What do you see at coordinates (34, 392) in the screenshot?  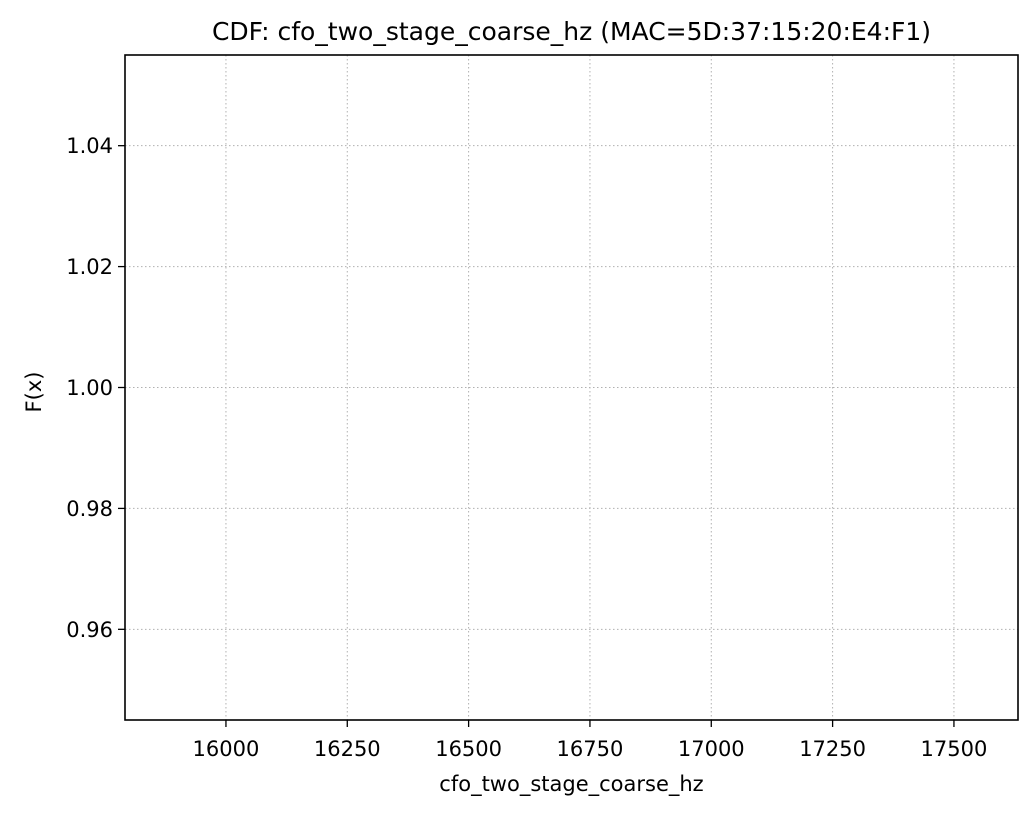 I see `y-axis-label: F(x)` at bounding box center [34, 392].